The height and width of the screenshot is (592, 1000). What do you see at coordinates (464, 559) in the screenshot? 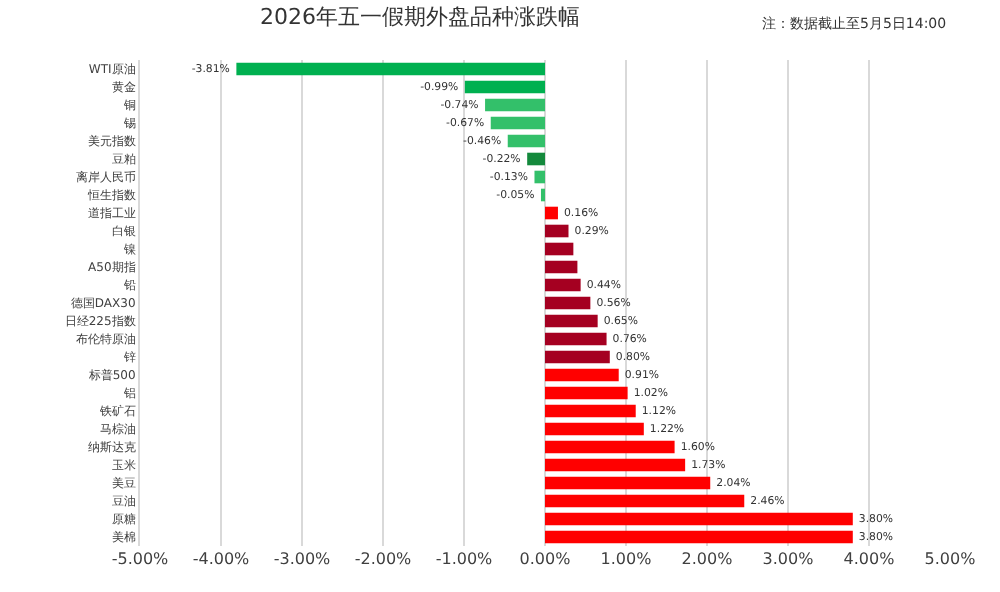
I see `x-tick-label: -1.00%` at bounding box center [464, 559].